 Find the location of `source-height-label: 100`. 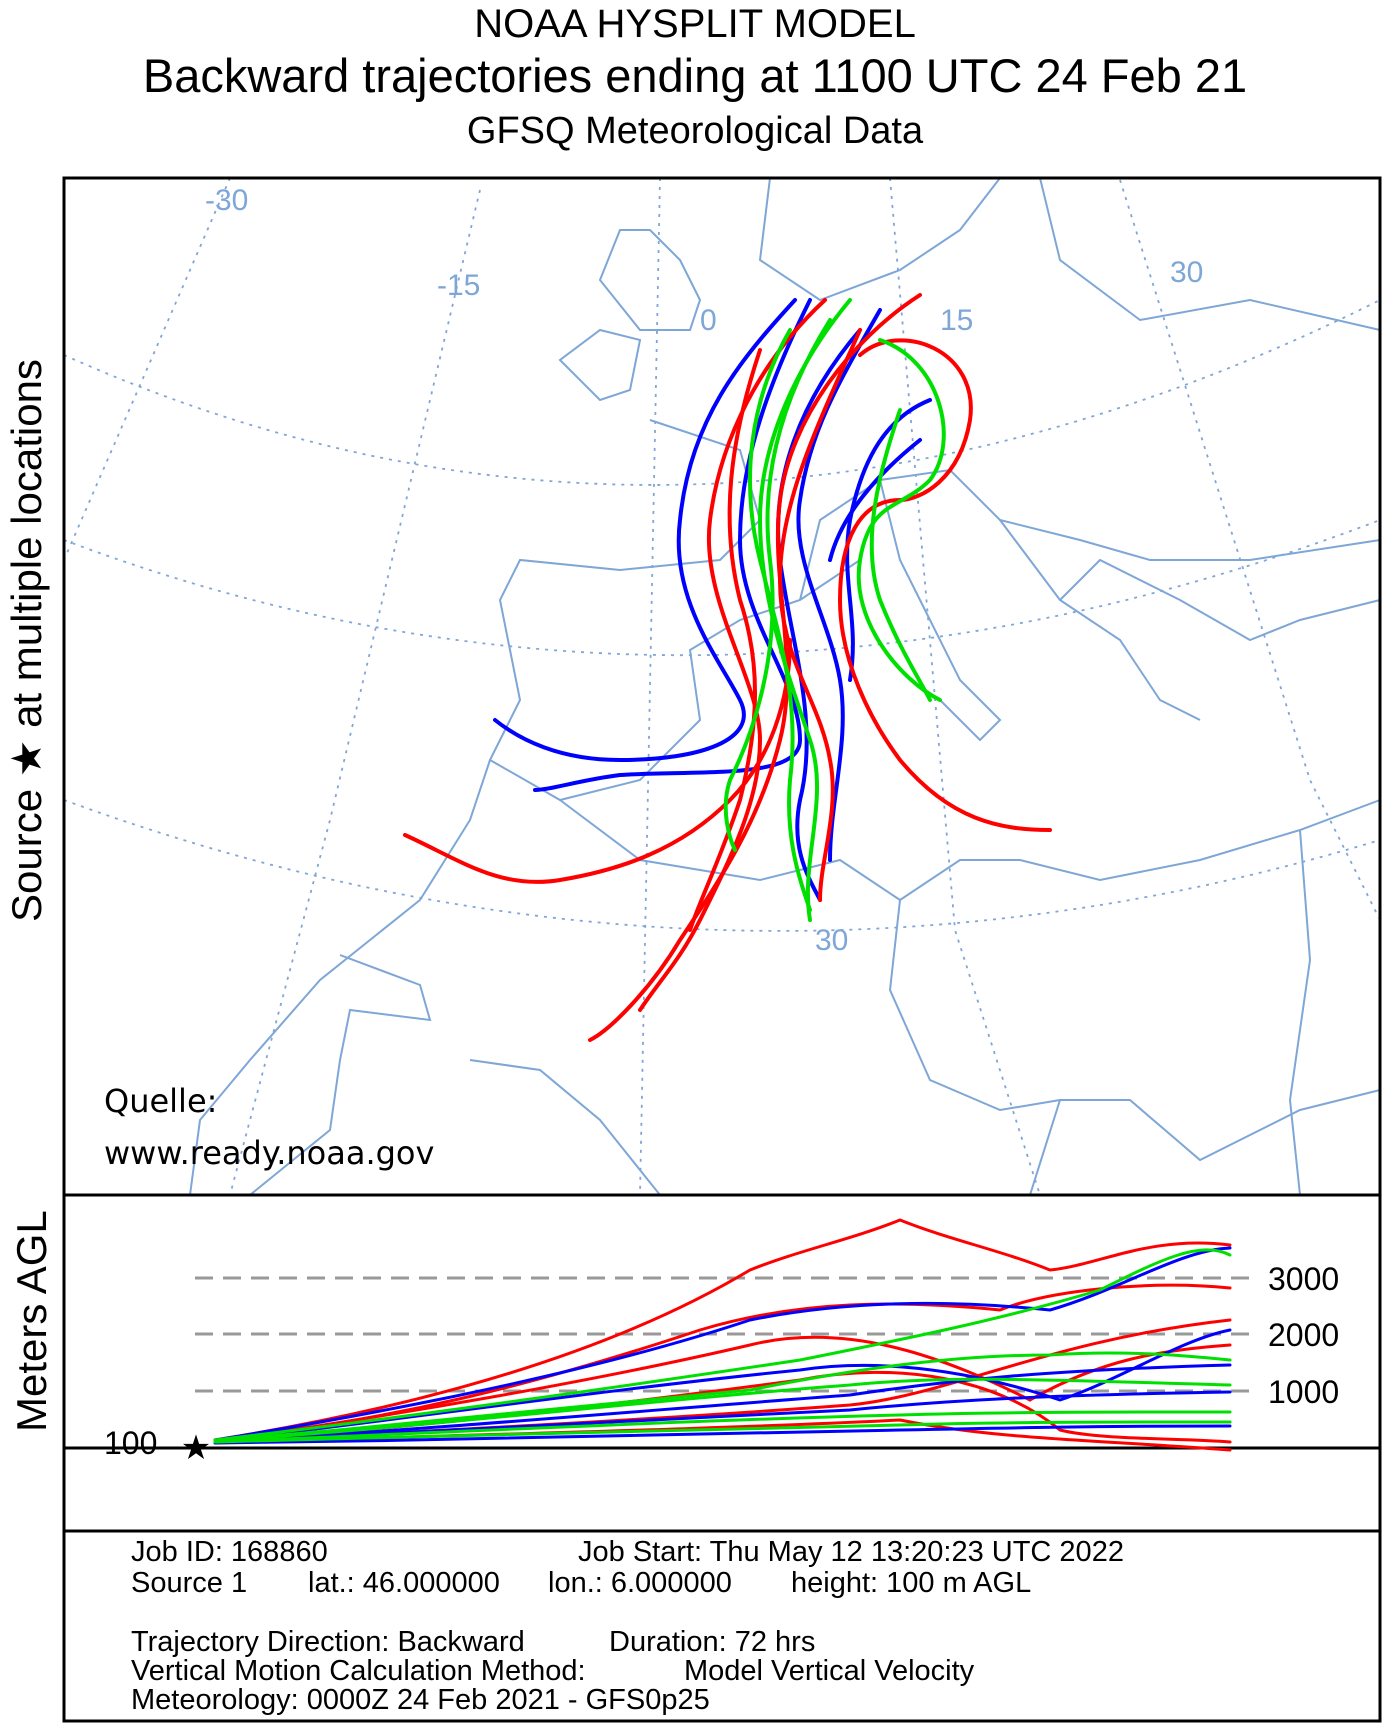

source-height-label: 100 is located at coordinates (130, 1443).